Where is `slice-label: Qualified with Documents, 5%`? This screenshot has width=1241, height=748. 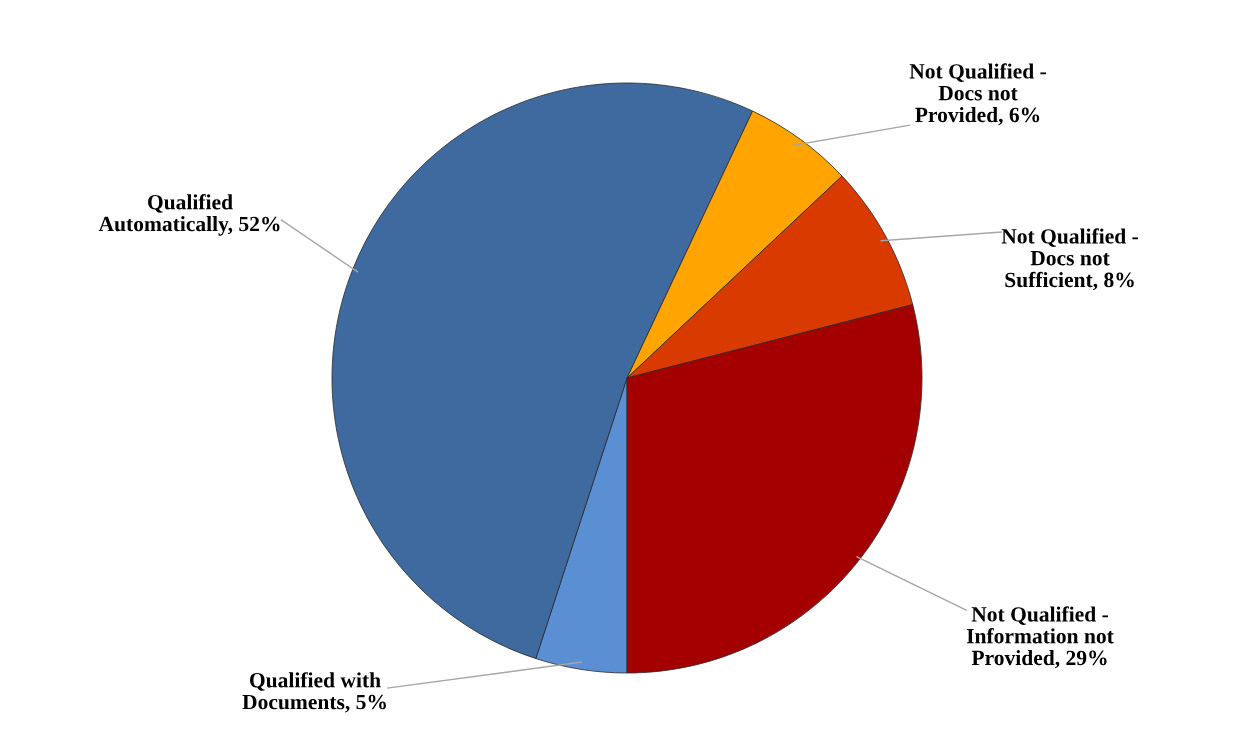
slice-label: Qualified with Documents, 5% is located at coordinates (314, 692).